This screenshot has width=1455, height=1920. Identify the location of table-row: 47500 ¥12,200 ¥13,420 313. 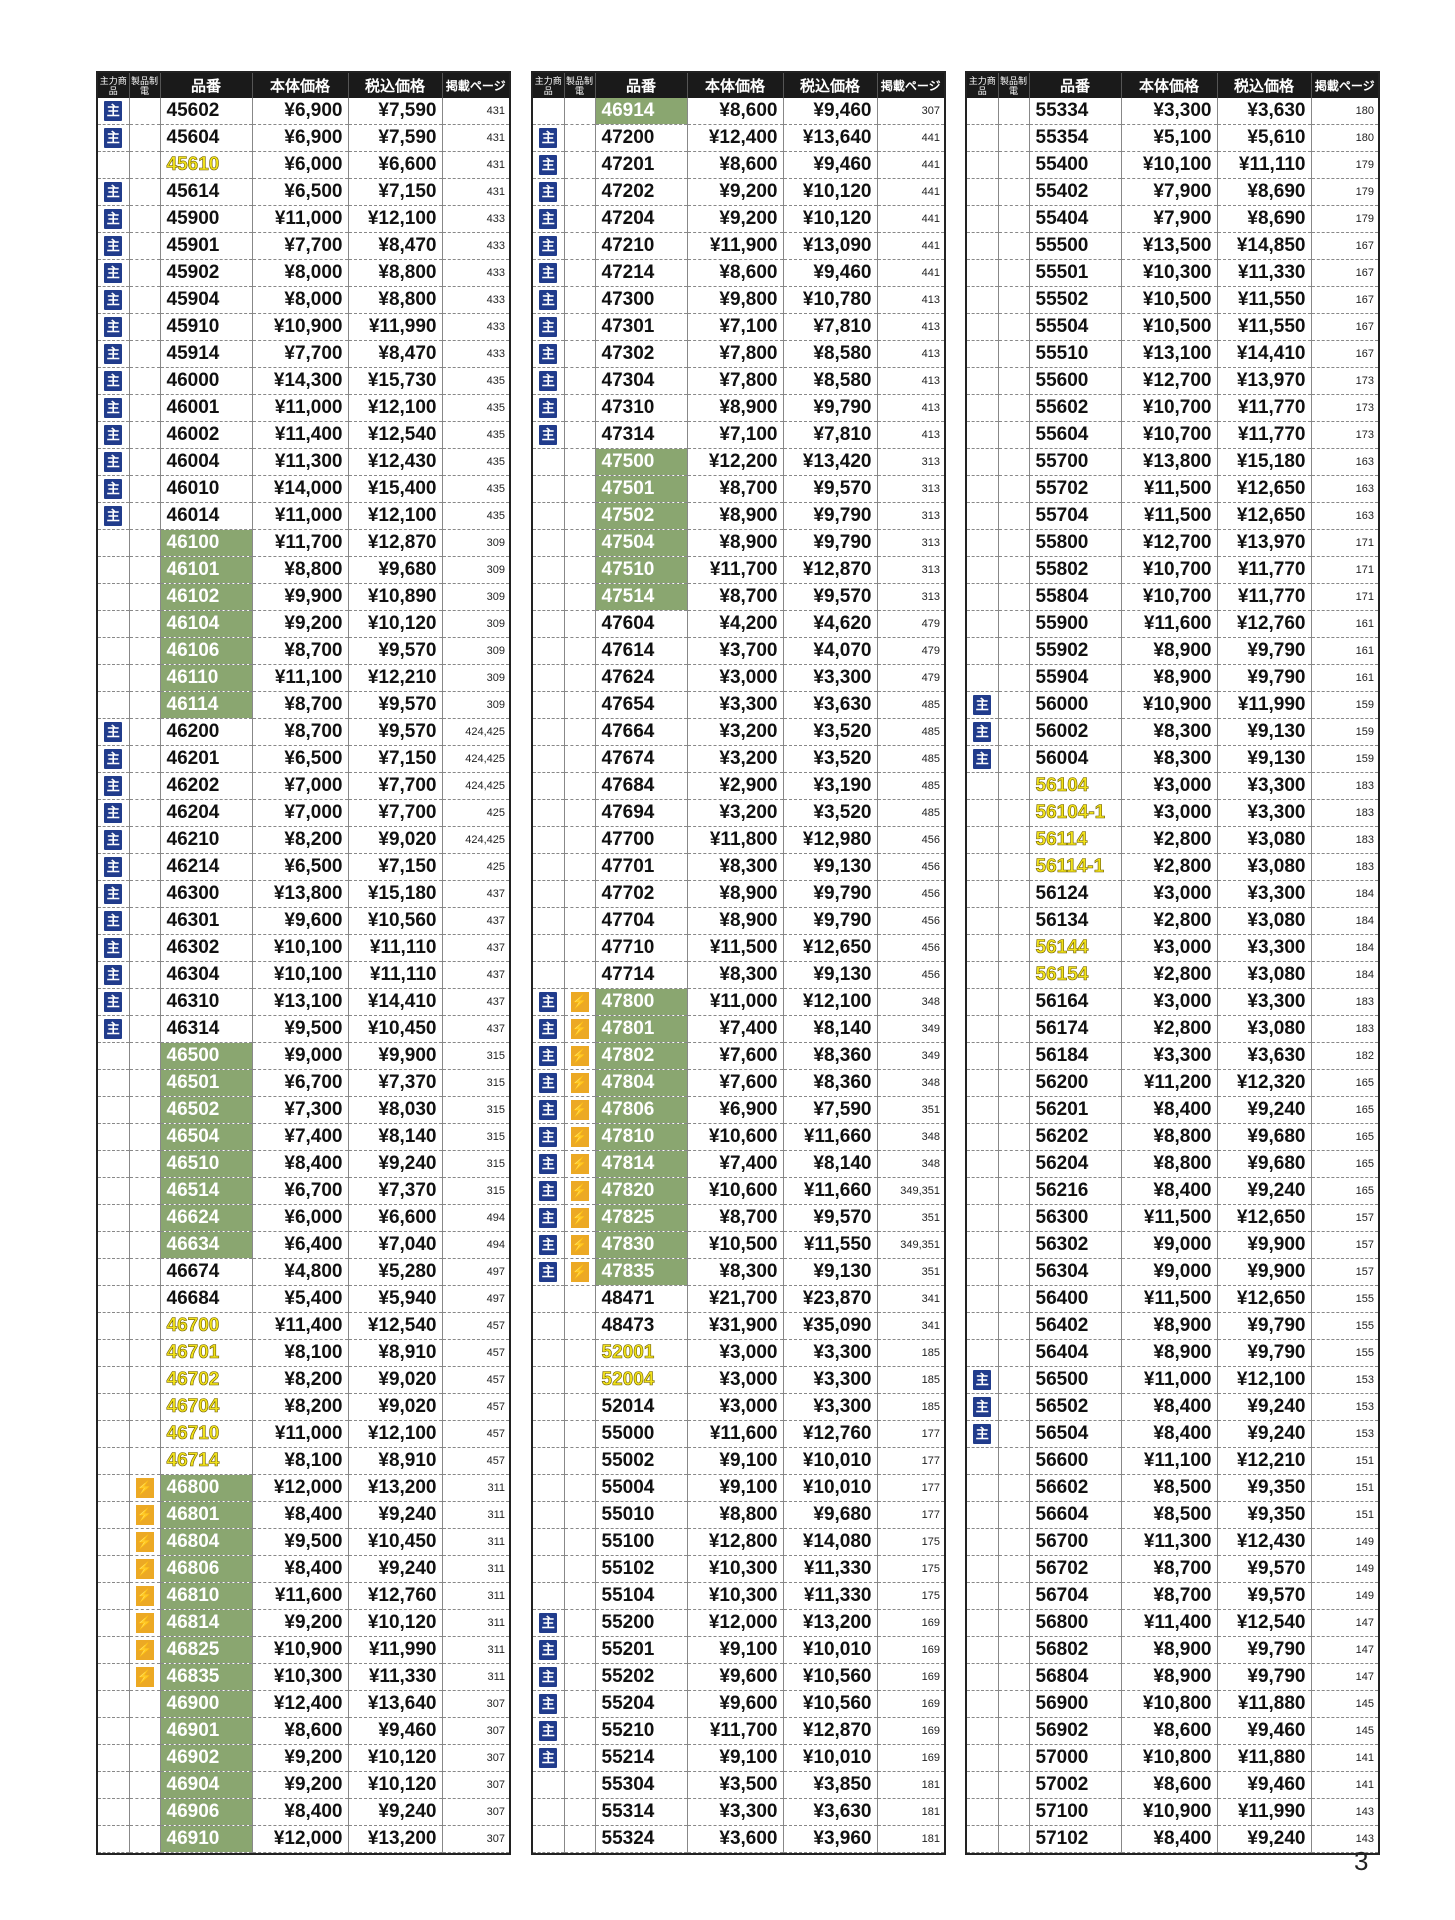
(738, 462).